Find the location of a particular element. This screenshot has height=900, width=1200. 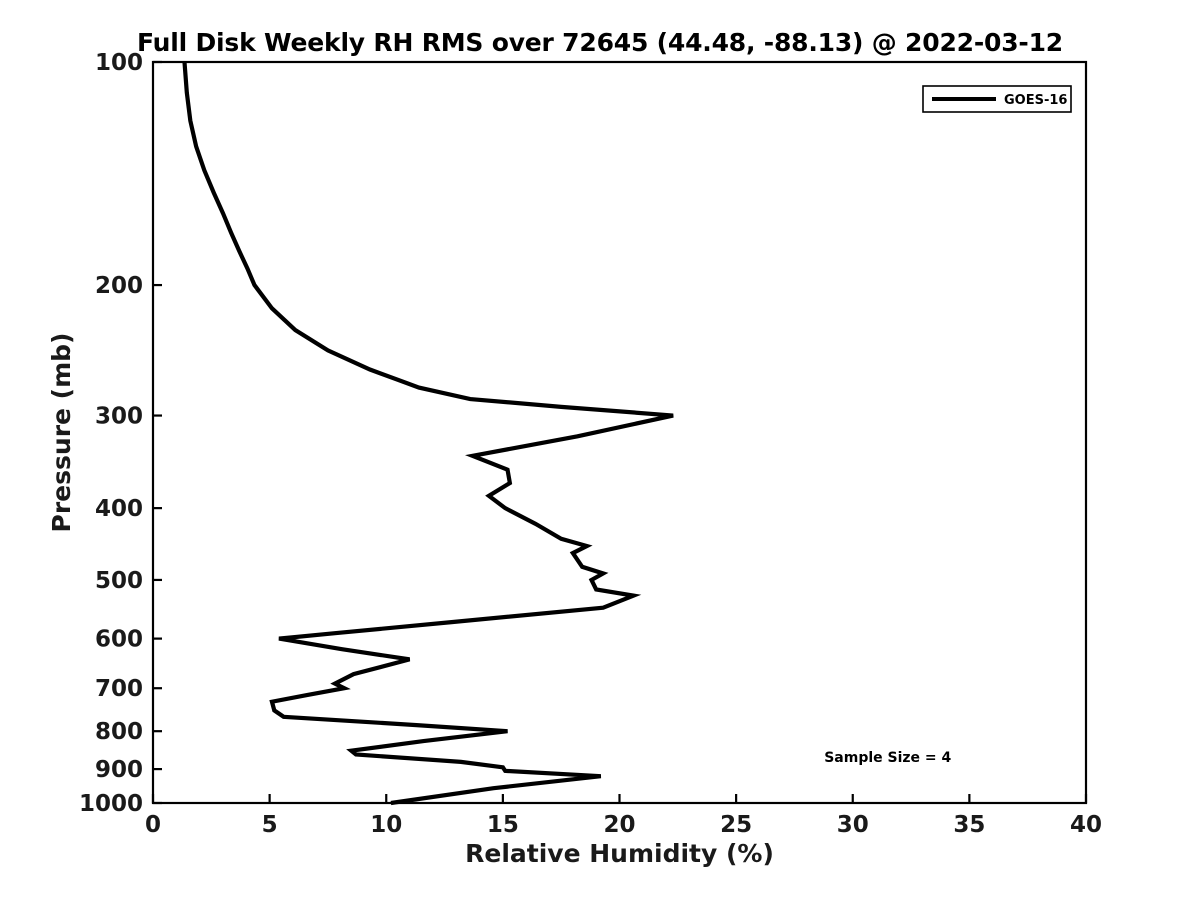

x-tick-label: 30 is located at coordinates (853, 825).